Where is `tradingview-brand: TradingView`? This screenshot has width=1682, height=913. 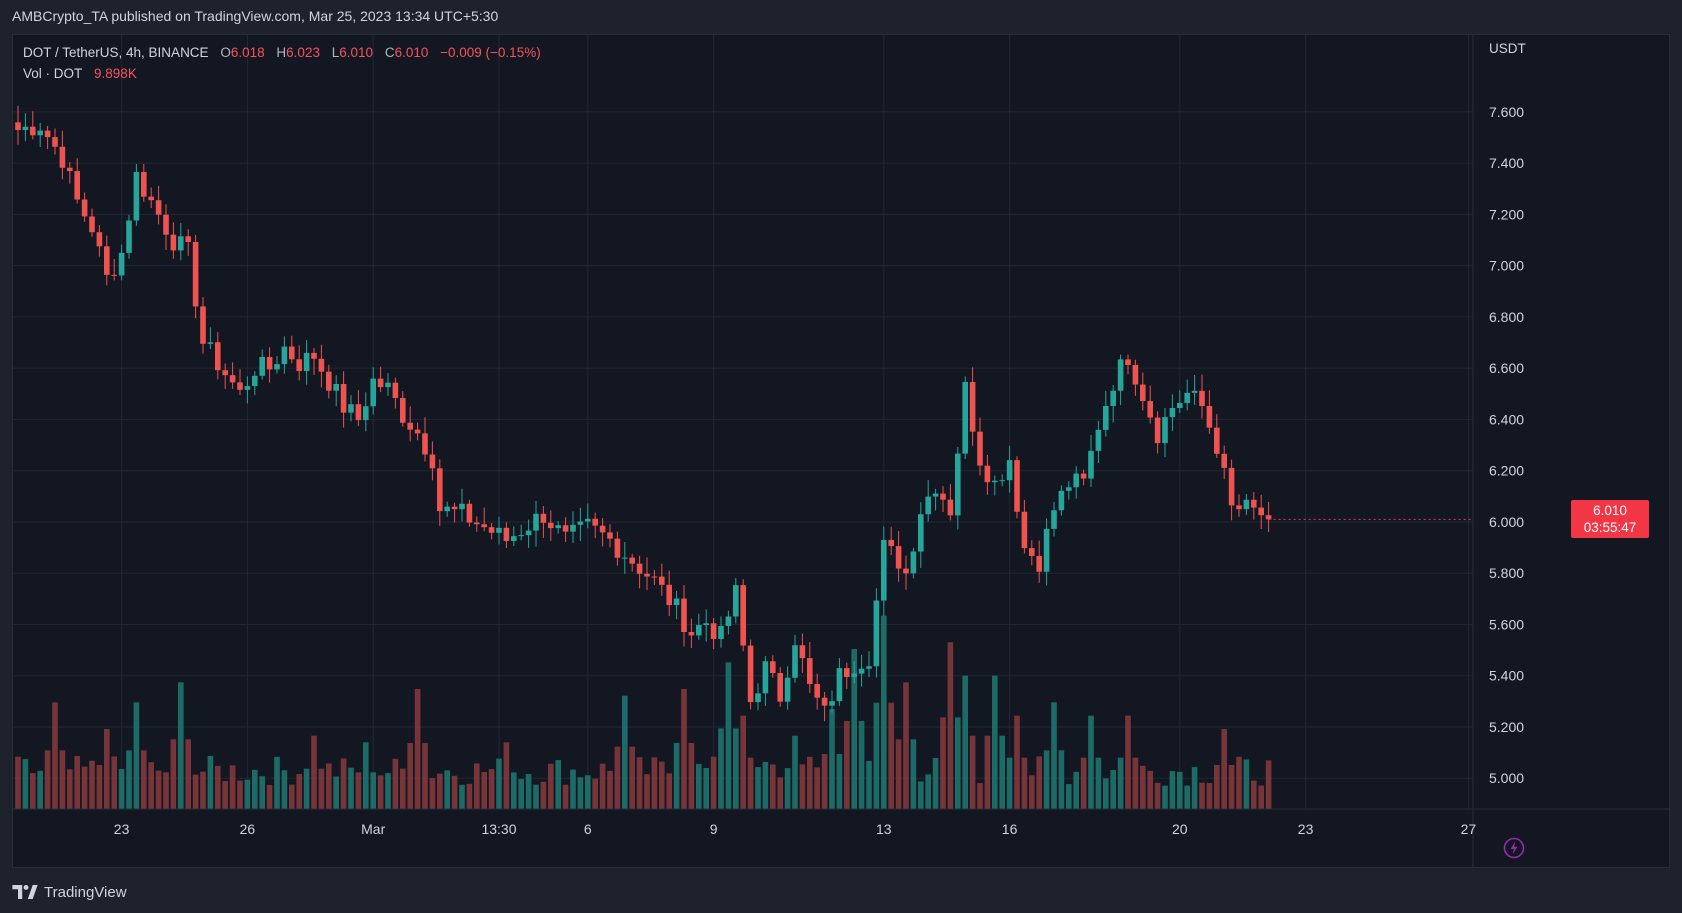
tradingview-brand: TradingView is located at coordinates (69, 892).